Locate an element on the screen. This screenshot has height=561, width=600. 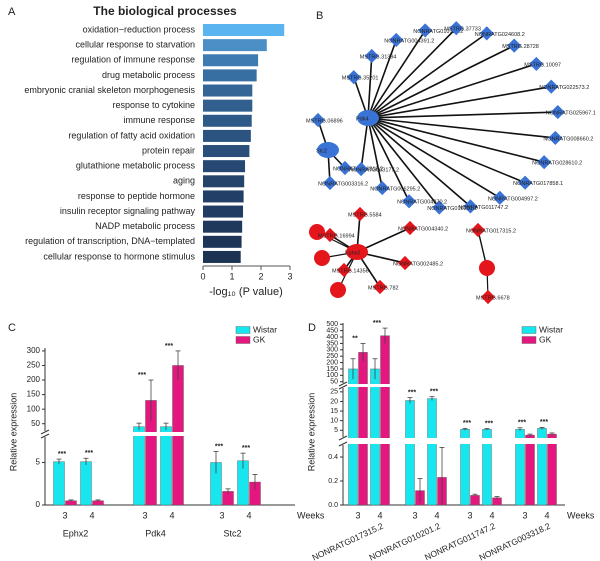
node-label: NONRATG004391.2 is located at coordinates (409, 41).